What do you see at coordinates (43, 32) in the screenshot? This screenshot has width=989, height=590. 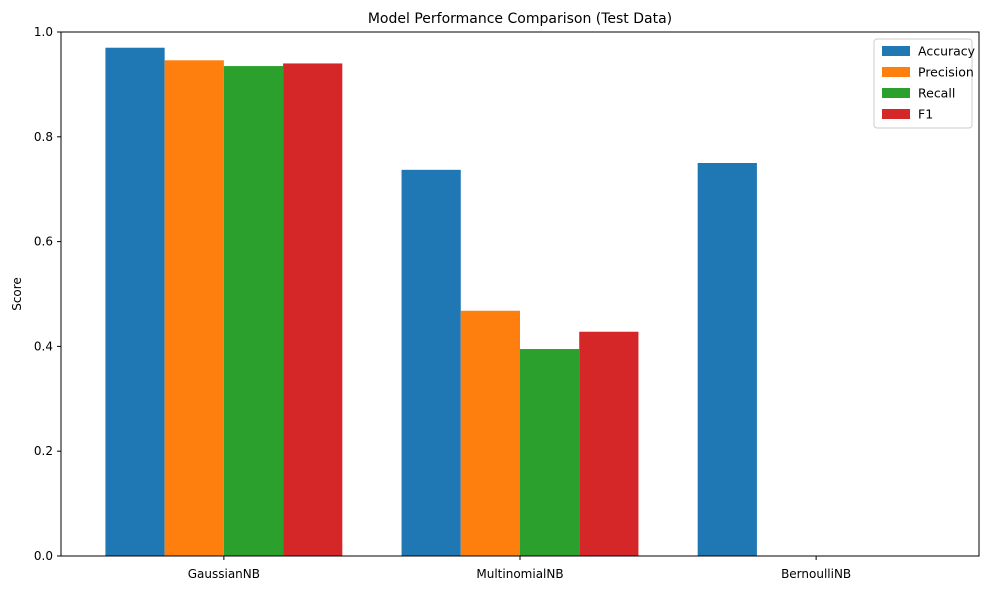 I see `y-tick-label: 1.0` at bounding box center [43, 32].